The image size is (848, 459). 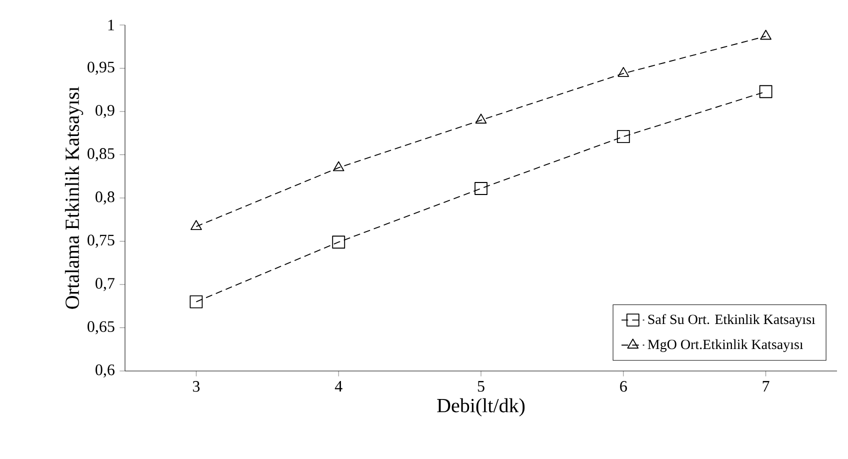 What do you see at coordinates (338, 386) in the screenshot?
I see `x-tick-label: 4` at bounding box center [338, 386].